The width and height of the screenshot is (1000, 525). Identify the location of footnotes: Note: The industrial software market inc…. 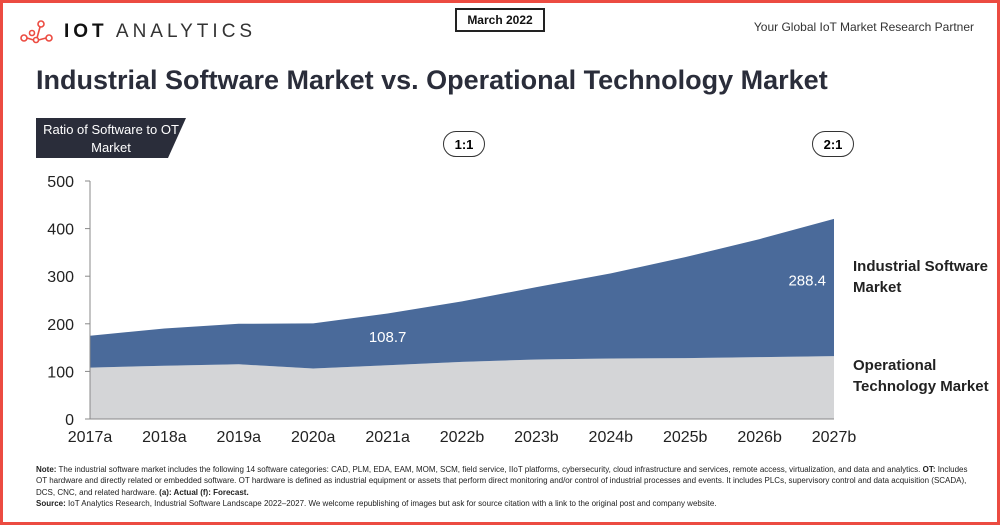
(506, 486).